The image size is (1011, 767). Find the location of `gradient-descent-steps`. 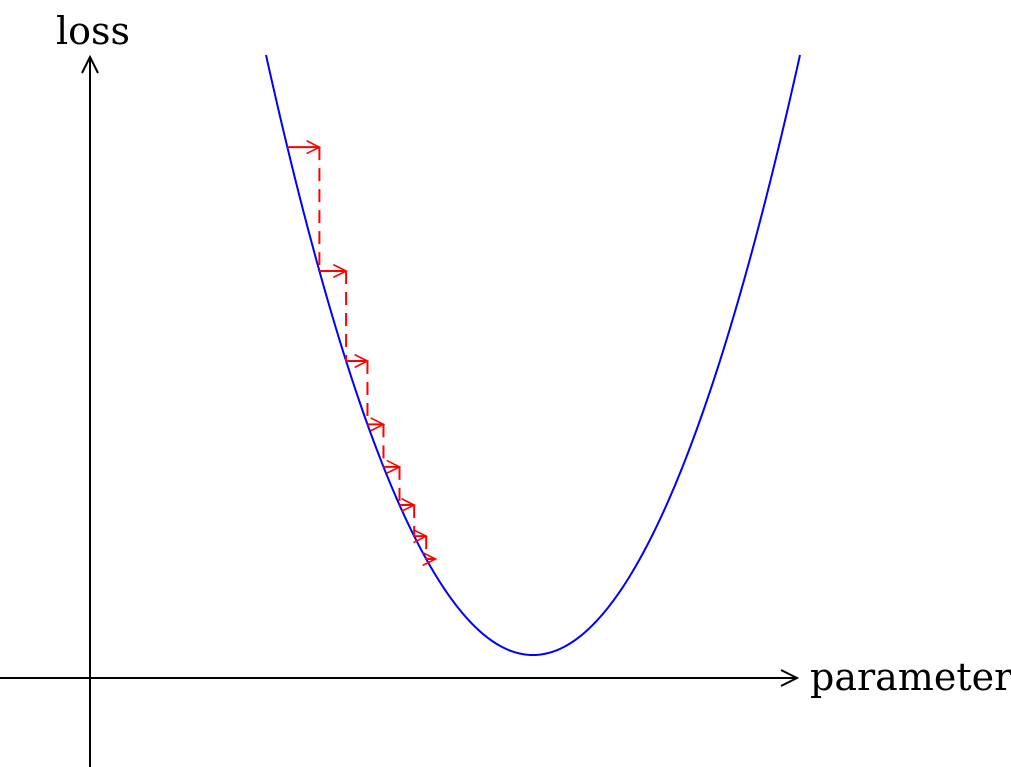

gradient-descent-steps is located at coordinates (361, 353).